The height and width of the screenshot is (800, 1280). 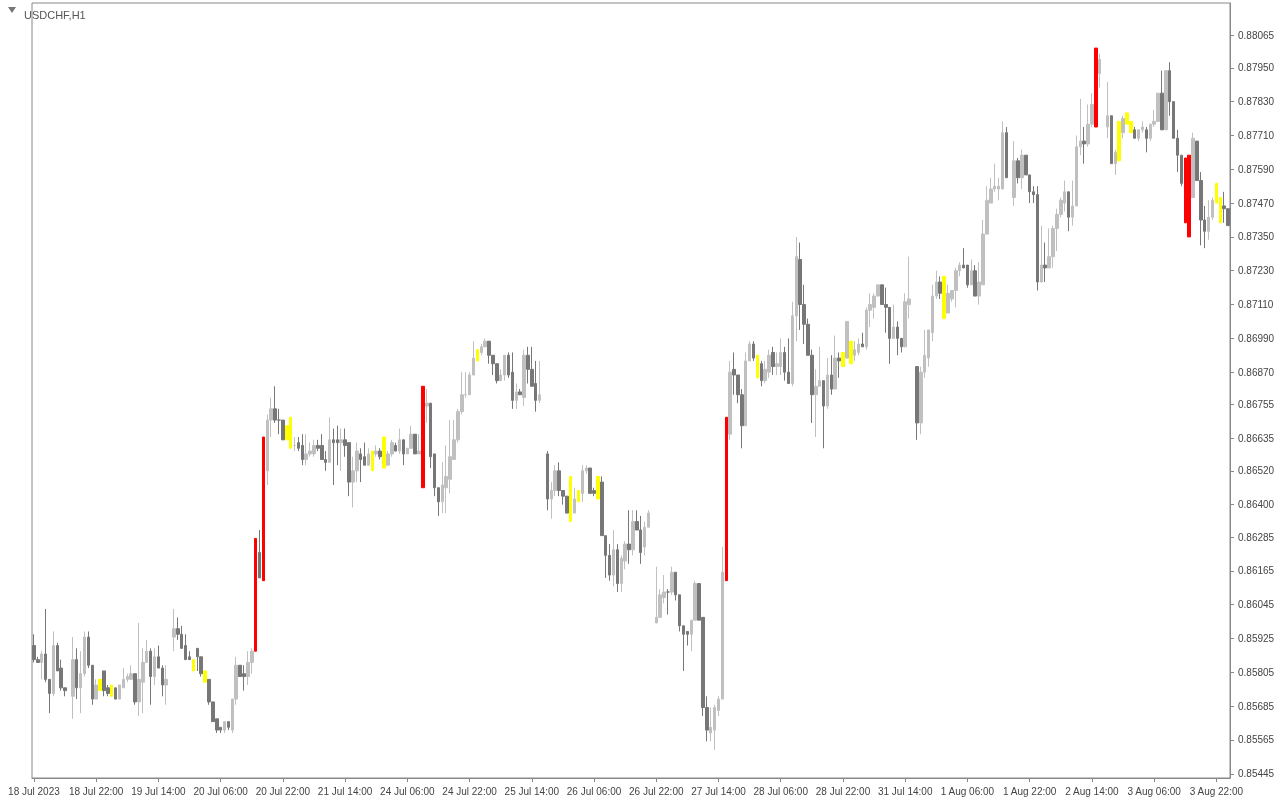 I want to click on x-tick-label: 19 Jul 14:00, so click(x=159, y=791).